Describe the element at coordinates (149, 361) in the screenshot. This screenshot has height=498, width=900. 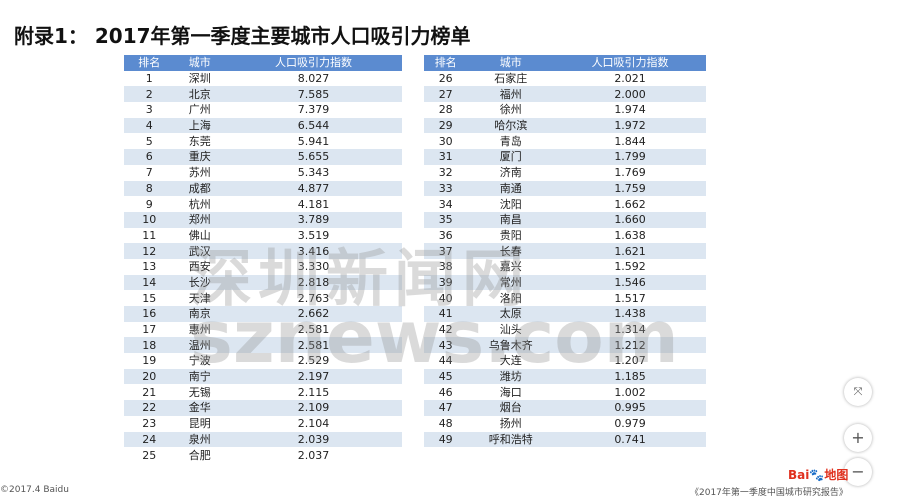
I see `cell: 19` at that location.